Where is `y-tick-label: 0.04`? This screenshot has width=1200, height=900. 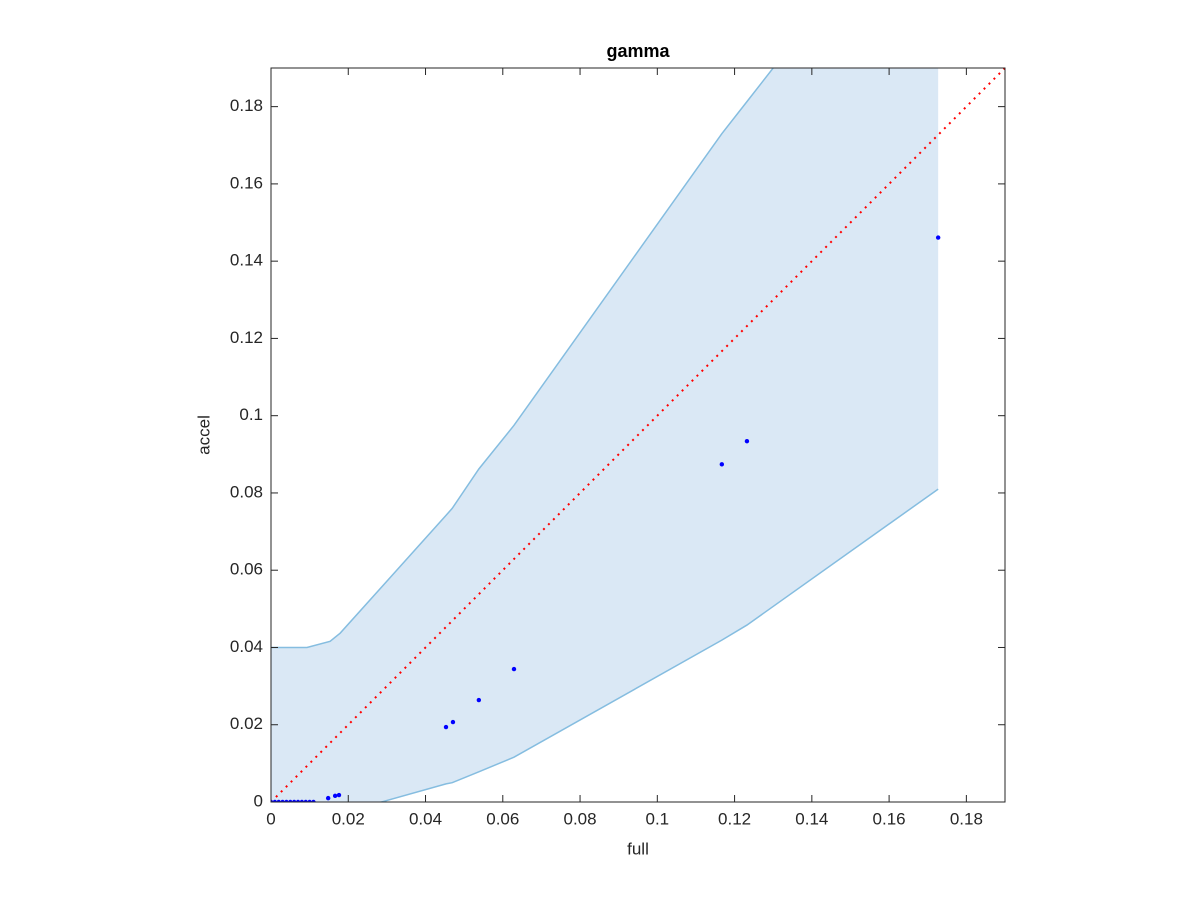 y-tick-label: 0.04 is located at coordinates (246, 646).